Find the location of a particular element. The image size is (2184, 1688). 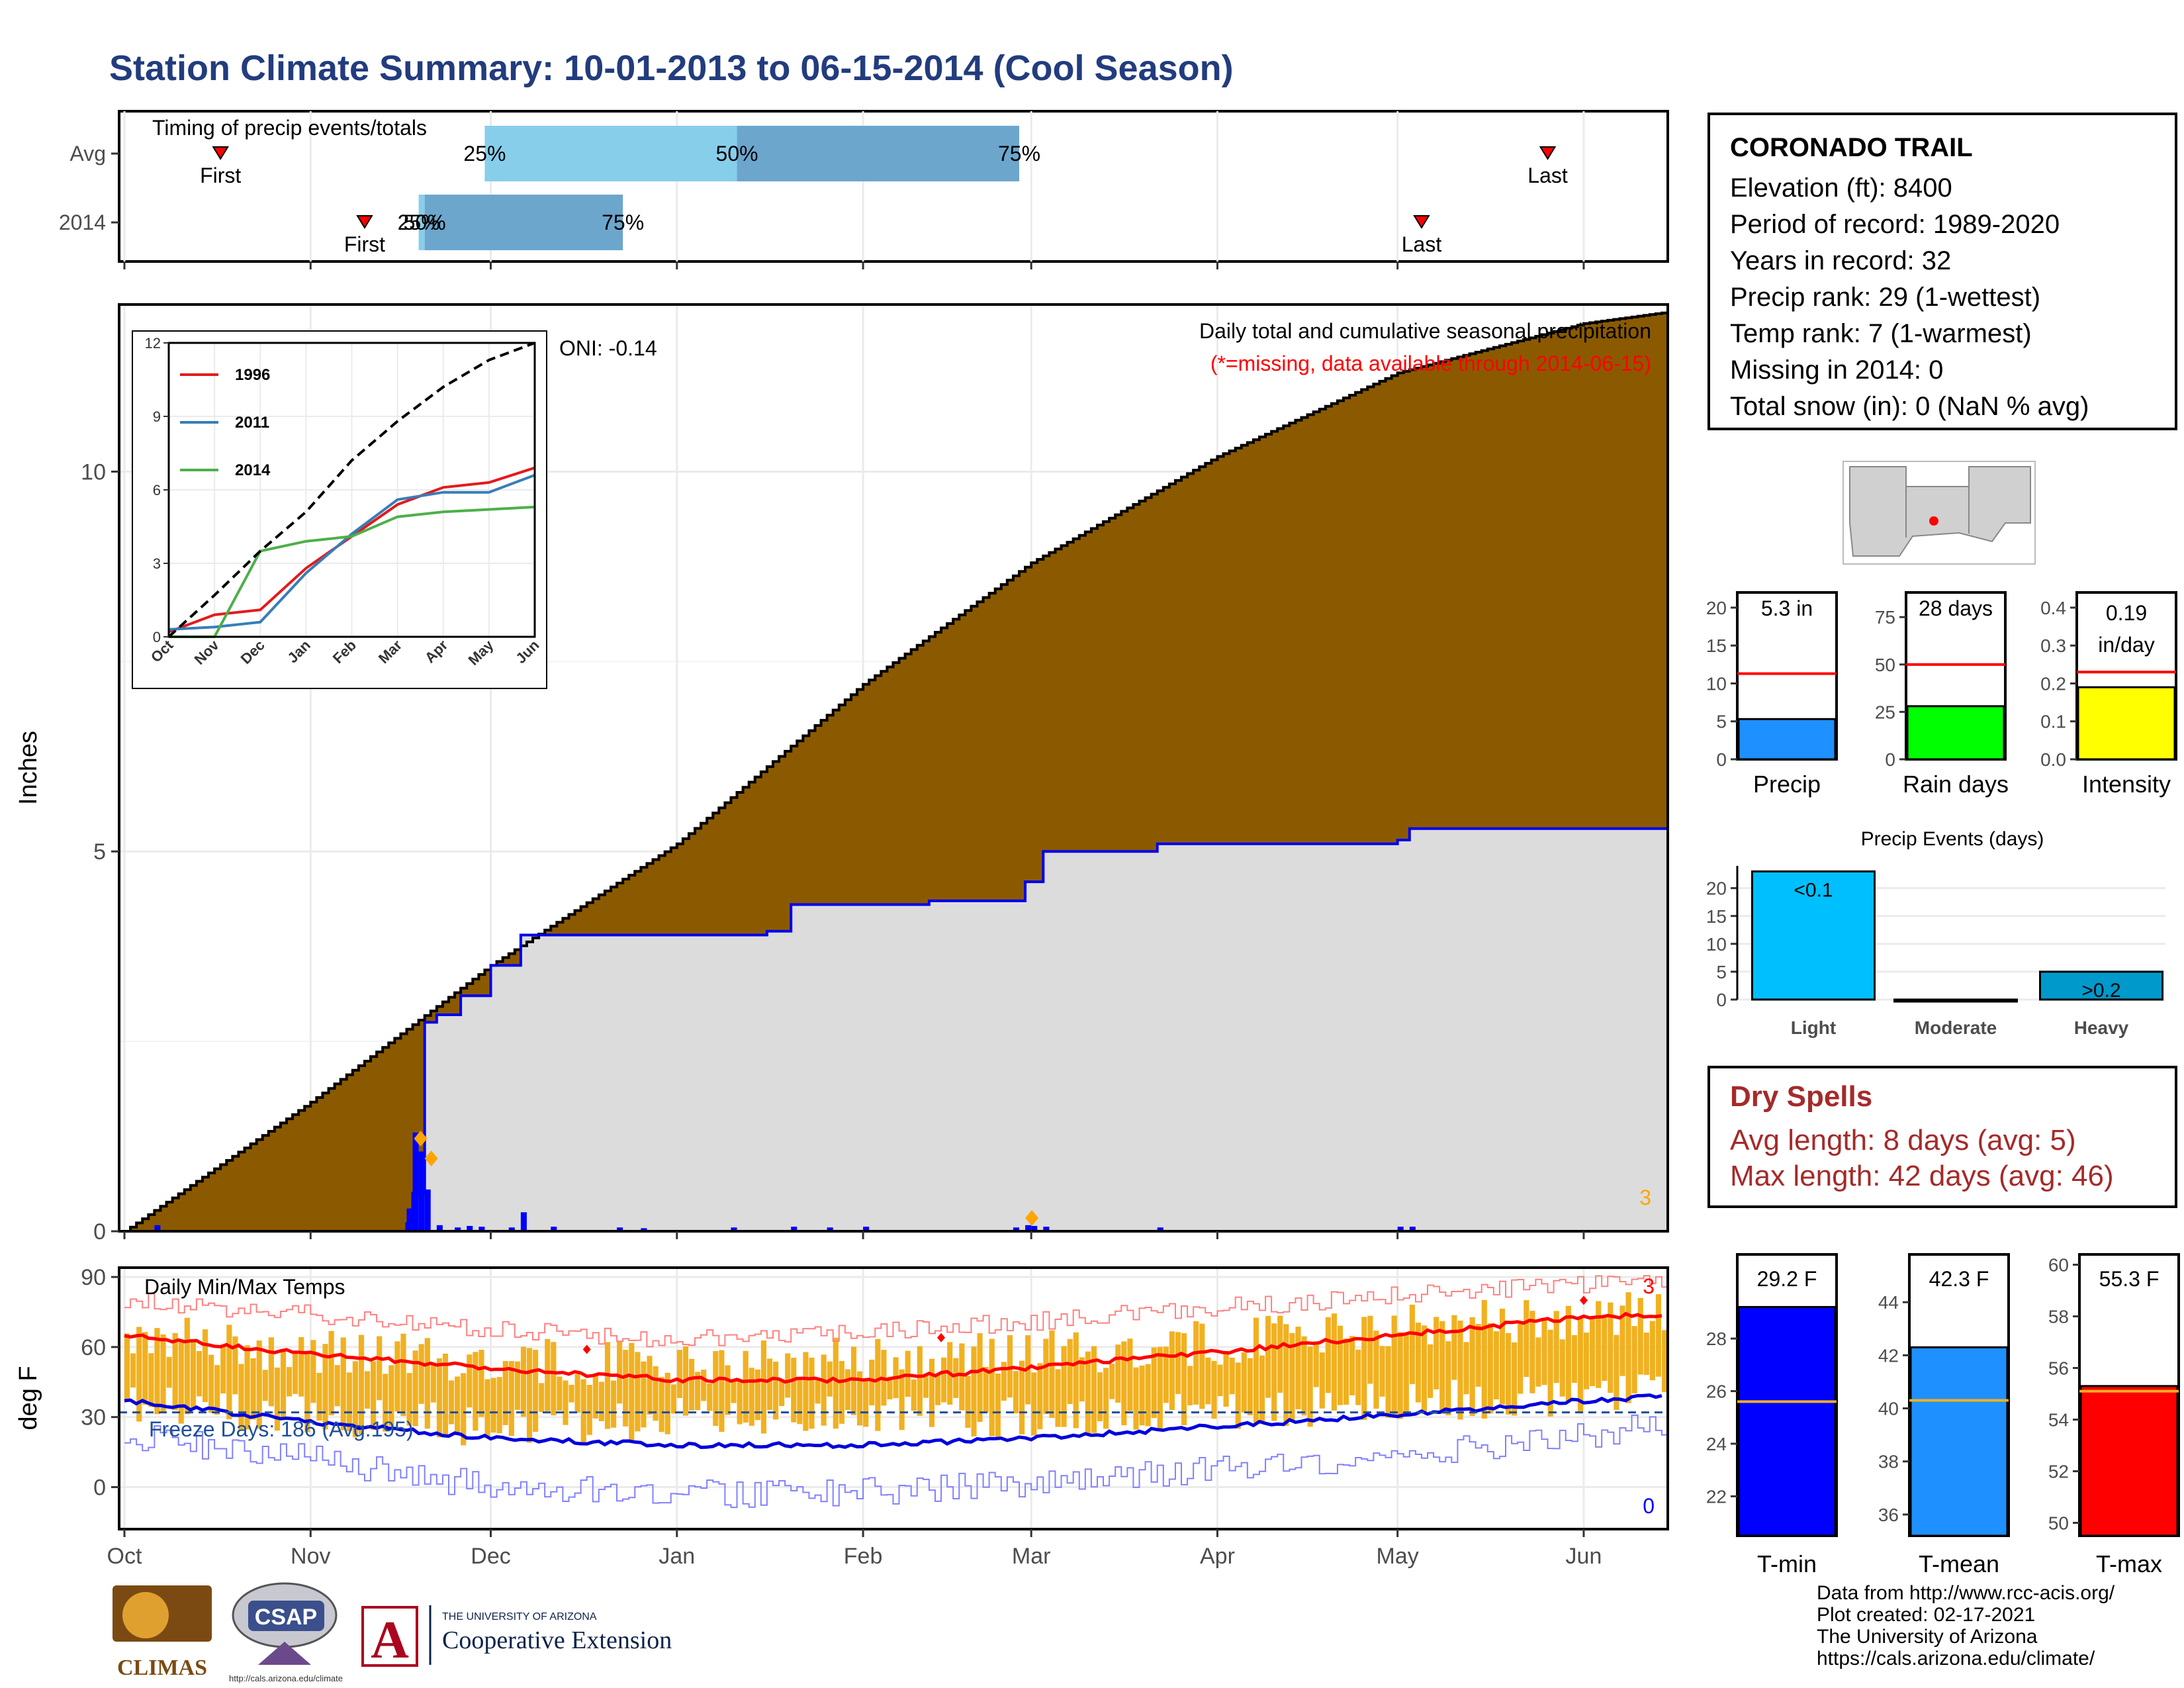

precip-corner-label: 3 is located at coordinates (1645, 1197).